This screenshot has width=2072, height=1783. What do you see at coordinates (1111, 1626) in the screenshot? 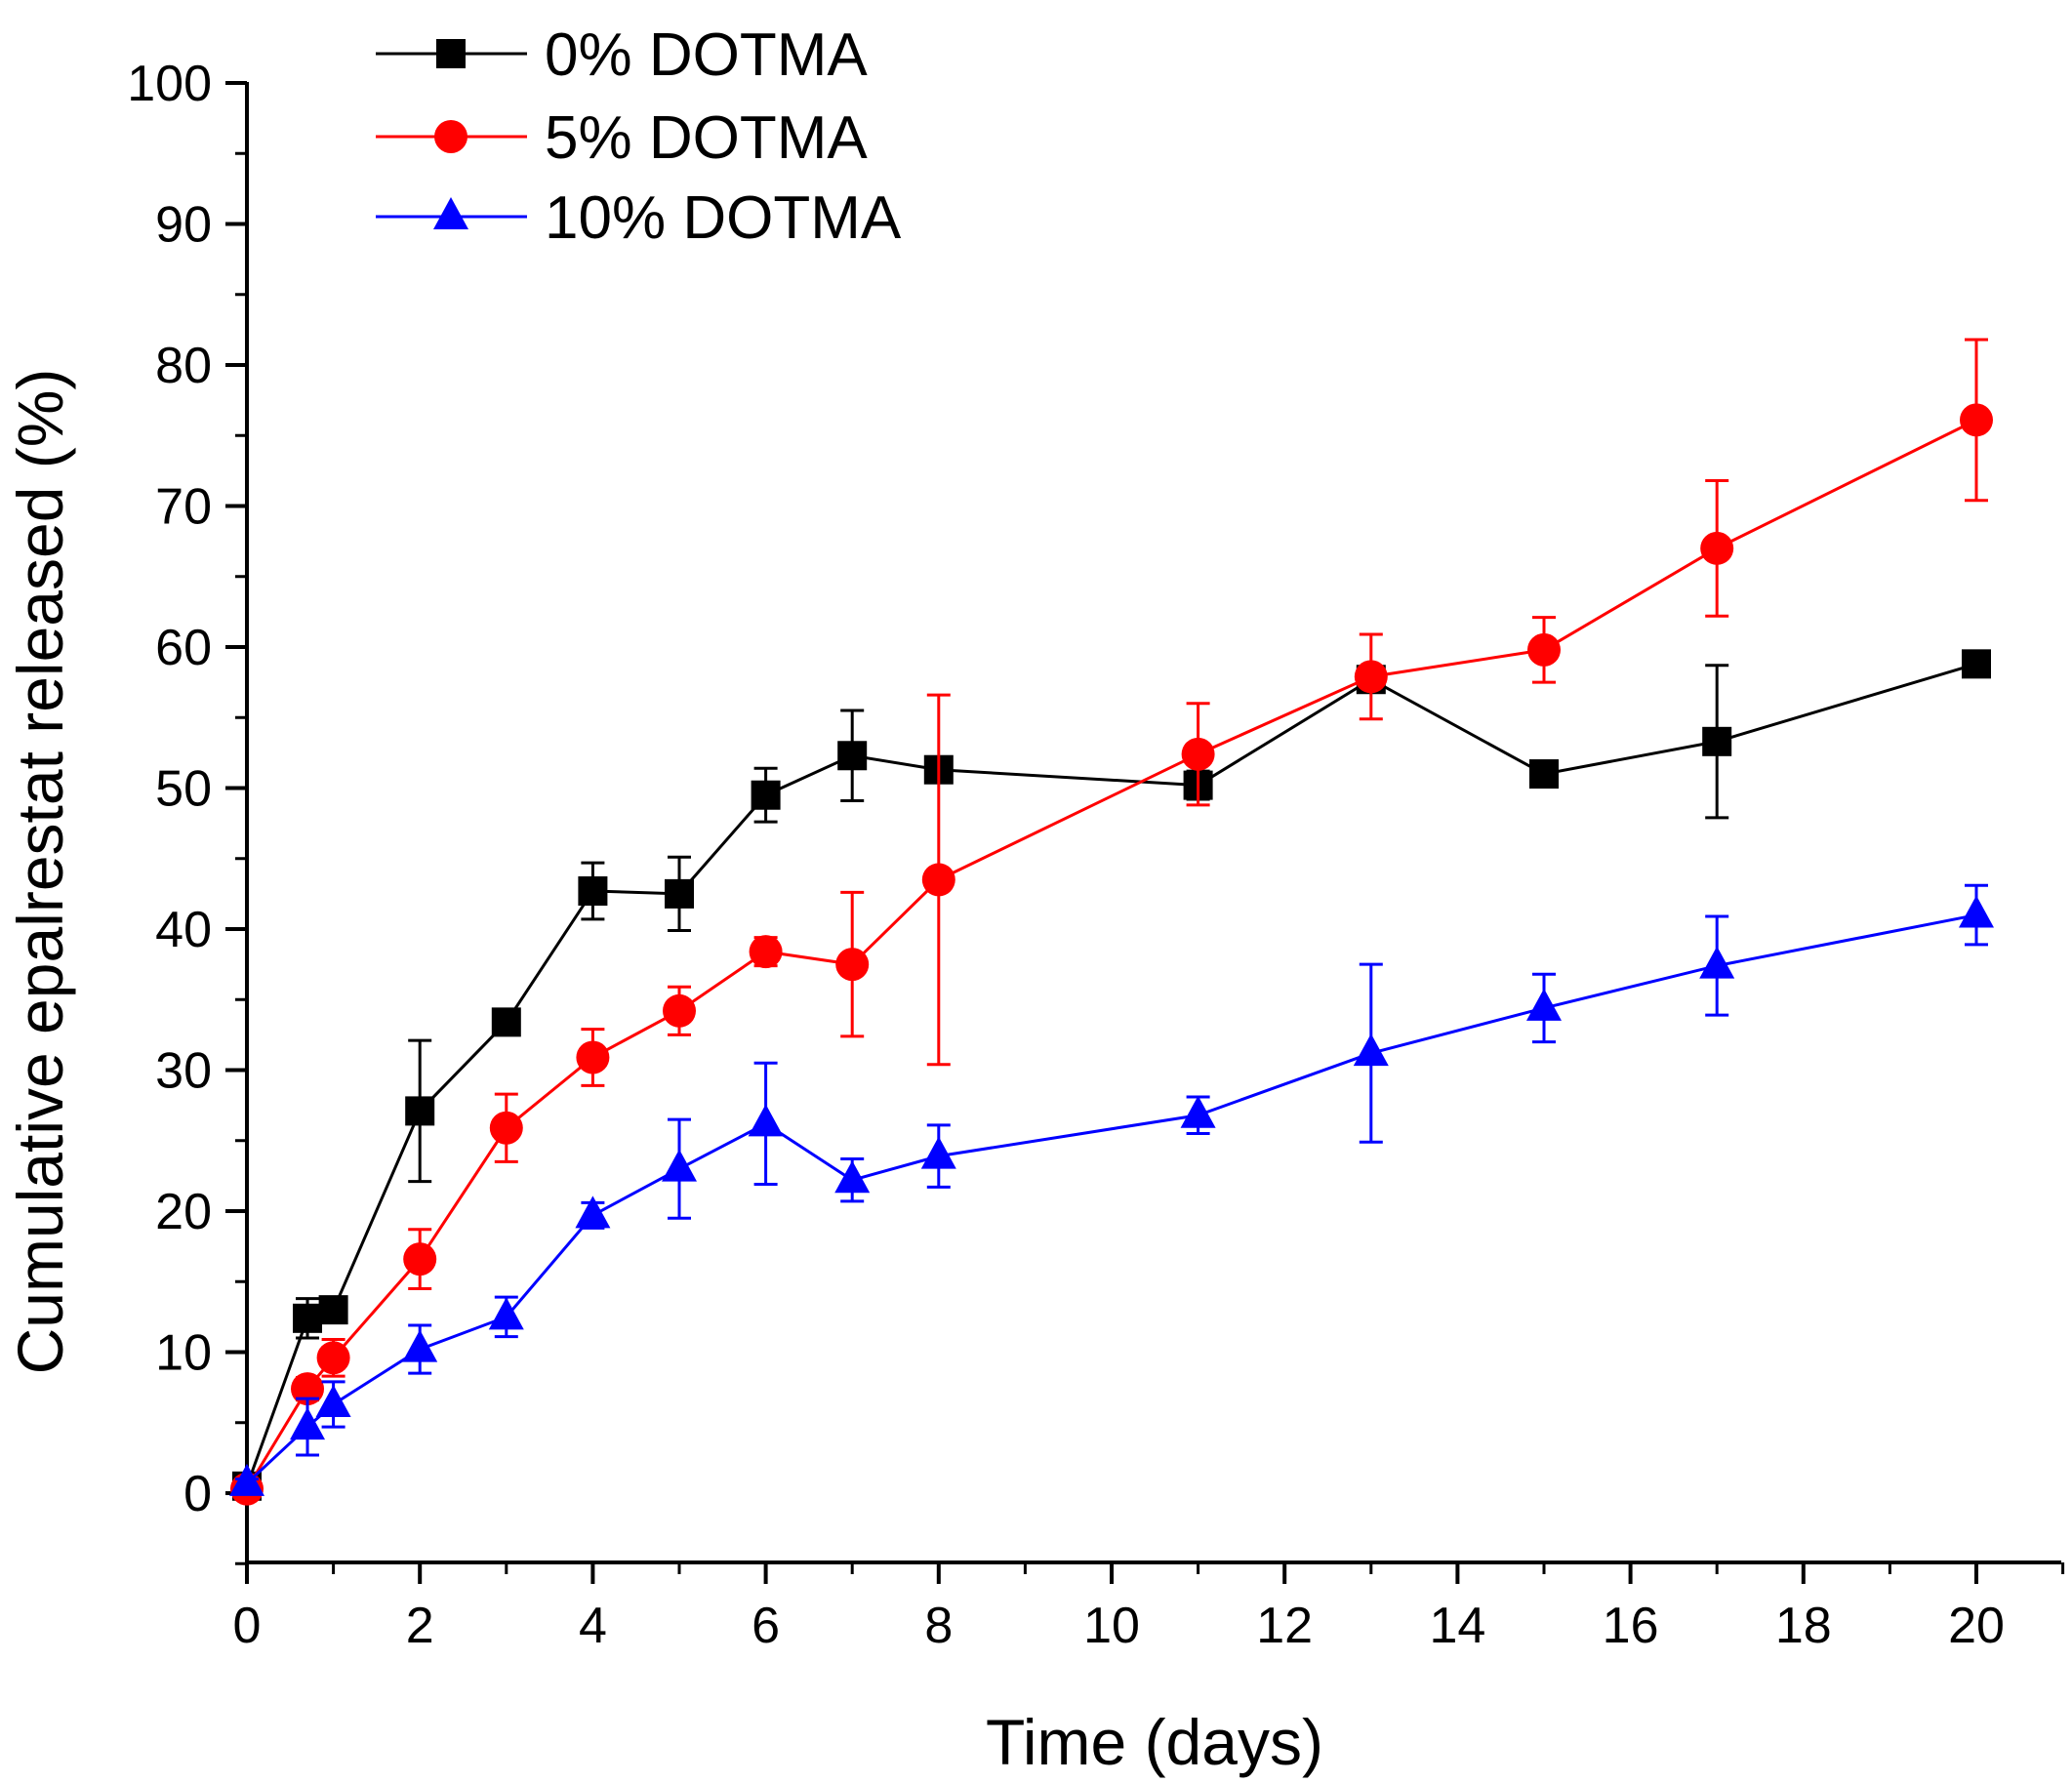
I see `x-tick-label: 10` at bounding box center [1111, 1626].